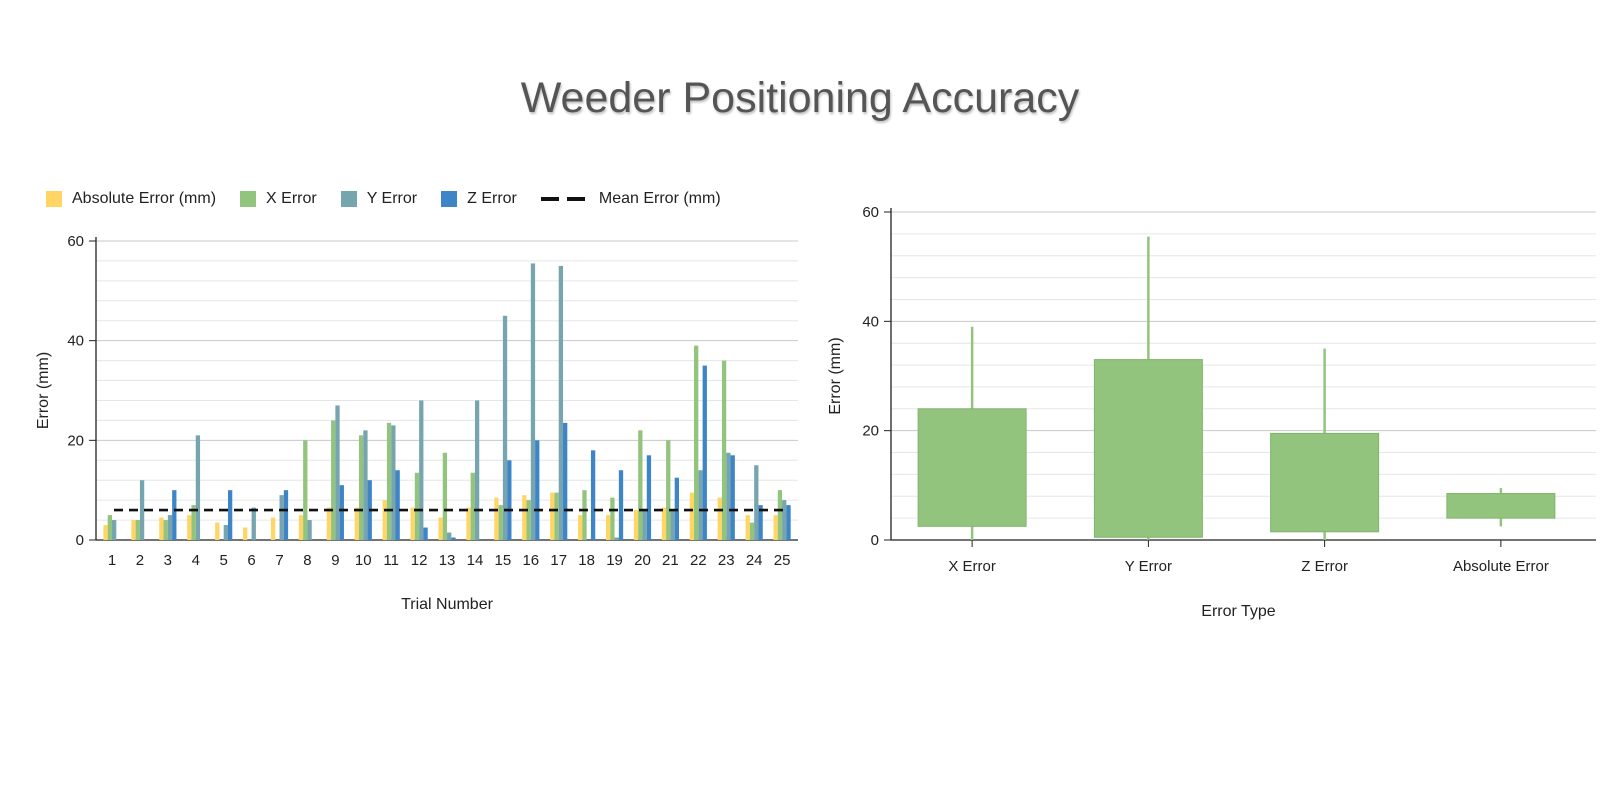 The width and height of the screenshot is (1600, 800). I want to click on legend-item-z-error: Z Error, so click(479, 199).